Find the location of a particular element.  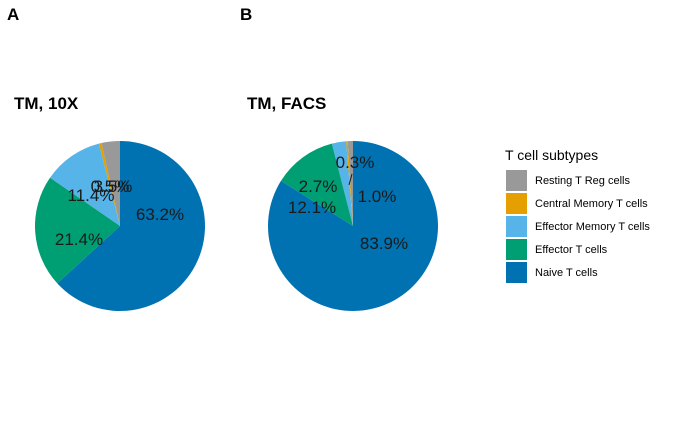

legend-swatch-central-memory-t-cells is located at coordinates (516, 203).